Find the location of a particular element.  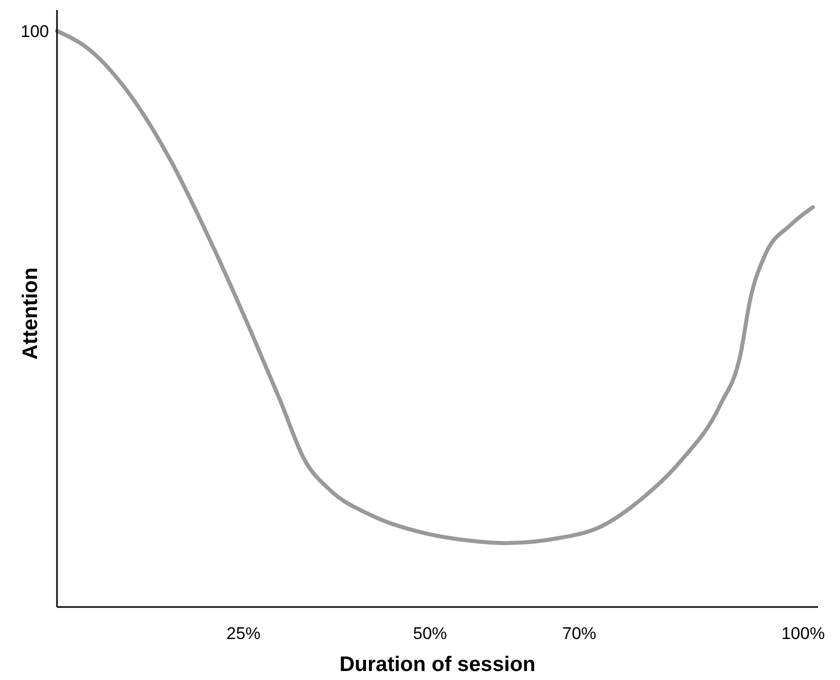

x-tick-label: 50% is located at coordinates (430, 633).